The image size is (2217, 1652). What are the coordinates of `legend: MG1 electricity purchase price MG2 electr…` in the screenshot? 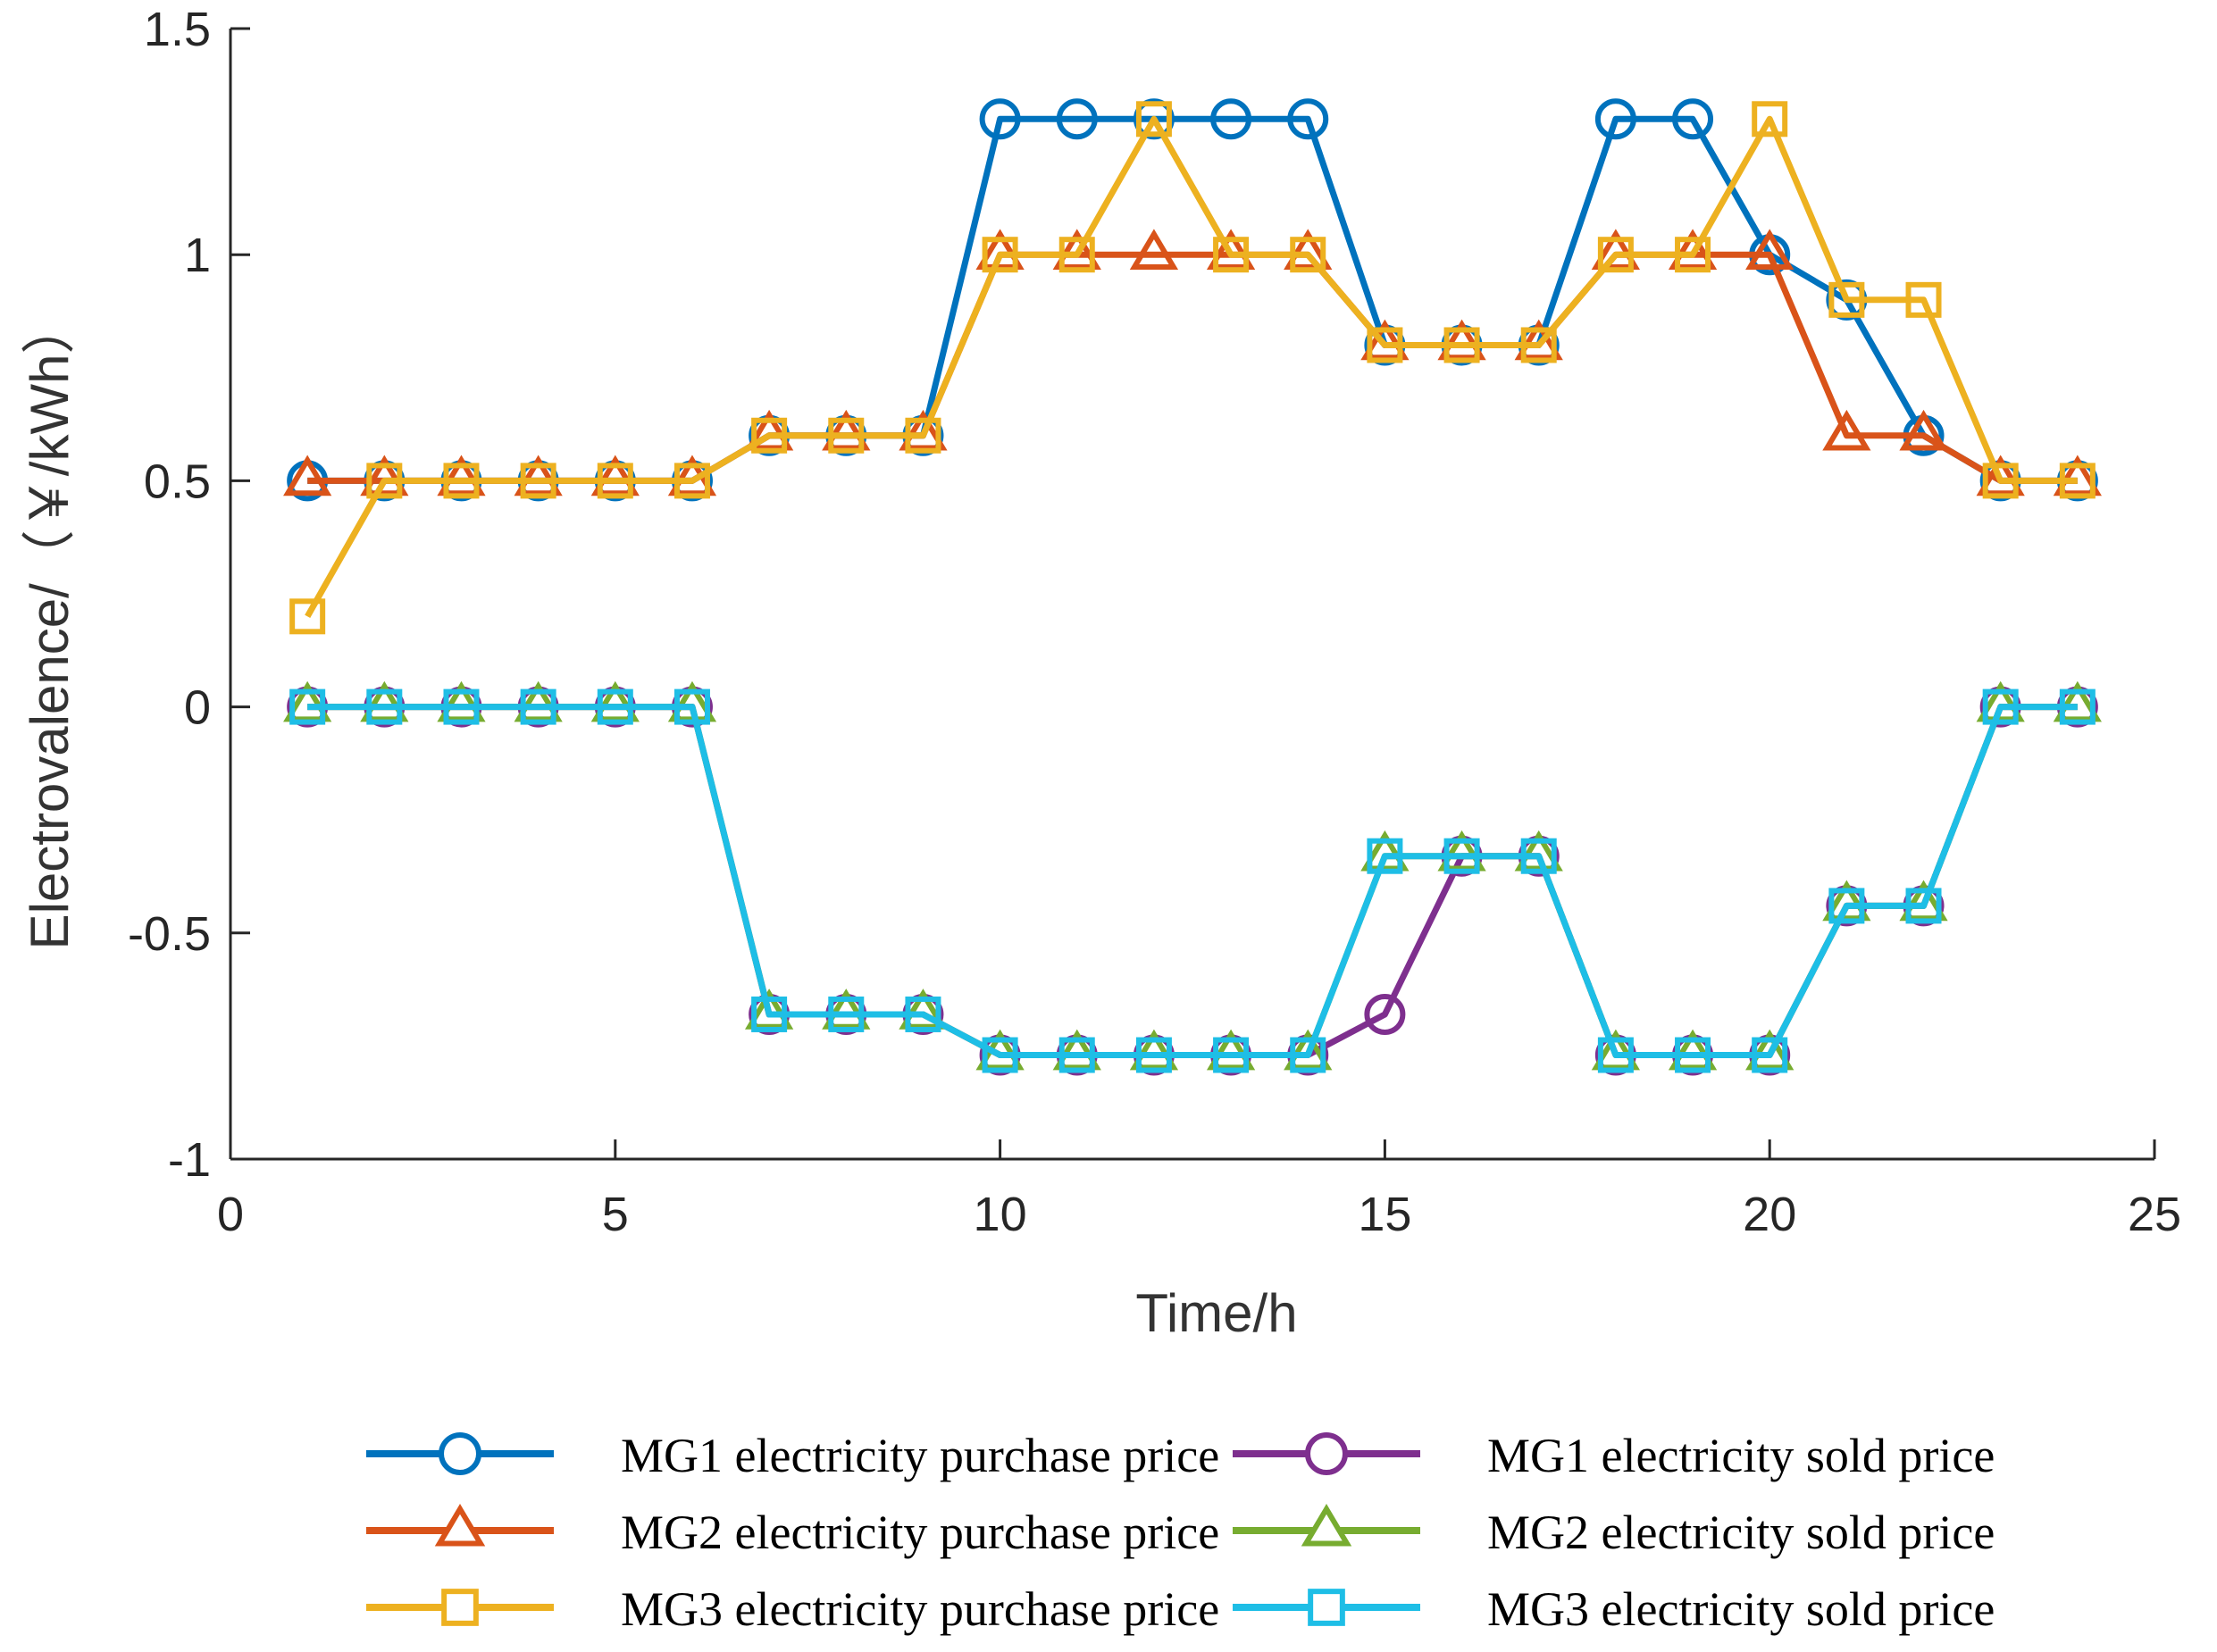 It's located at (1180, 1532).